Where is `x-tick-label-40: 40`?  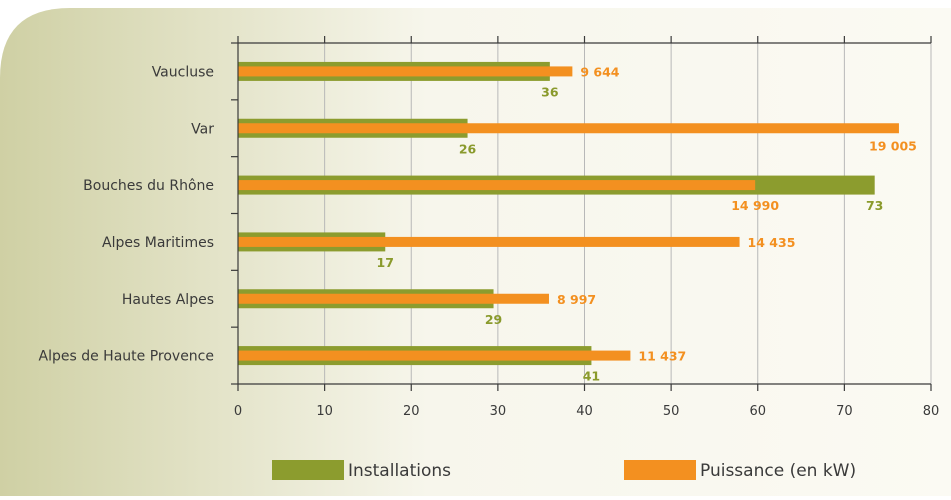 x-tick-label-40: 40 is located at coordinates (584, 411).